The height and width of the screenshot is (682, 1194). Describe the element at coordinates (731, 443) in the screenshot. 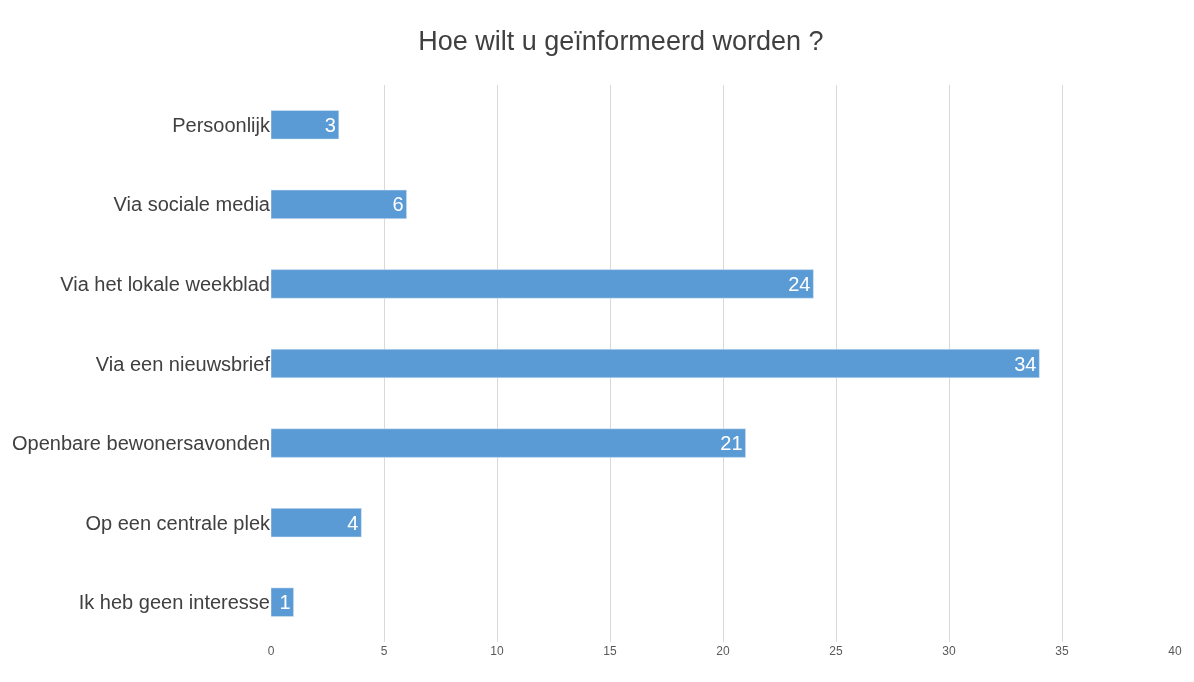

I see `data-label: 21` at that location.